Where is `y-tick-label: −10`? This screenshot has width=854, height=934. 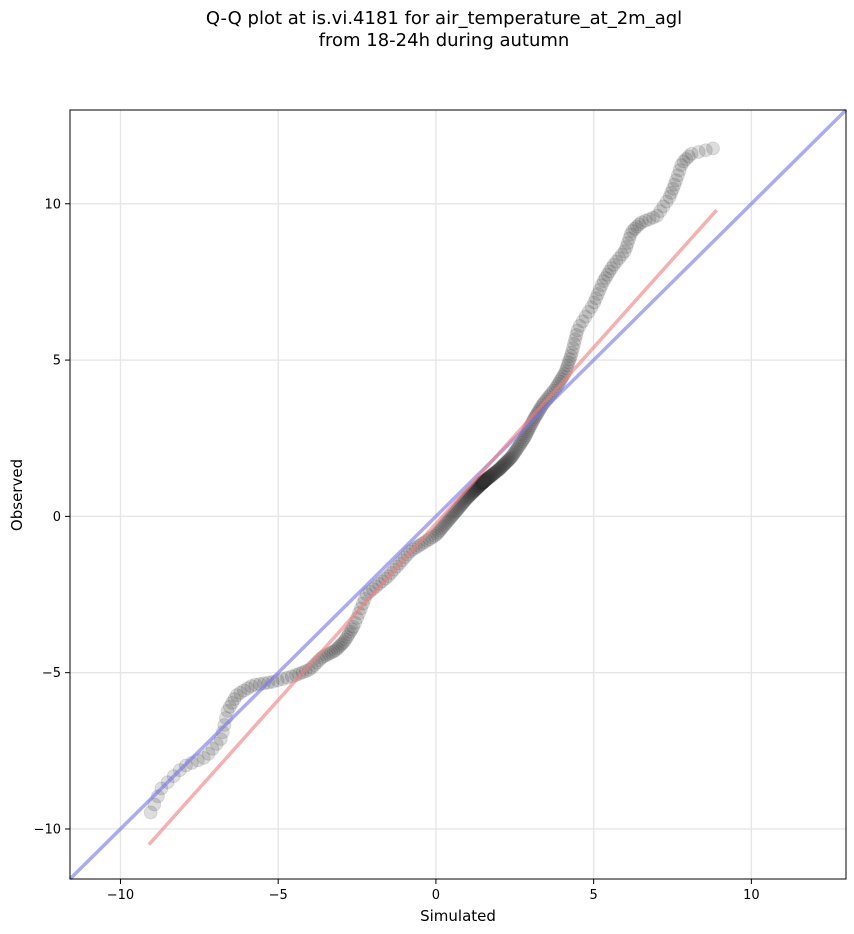 y-tick-label: −10 is located at coordinates (47, 829).